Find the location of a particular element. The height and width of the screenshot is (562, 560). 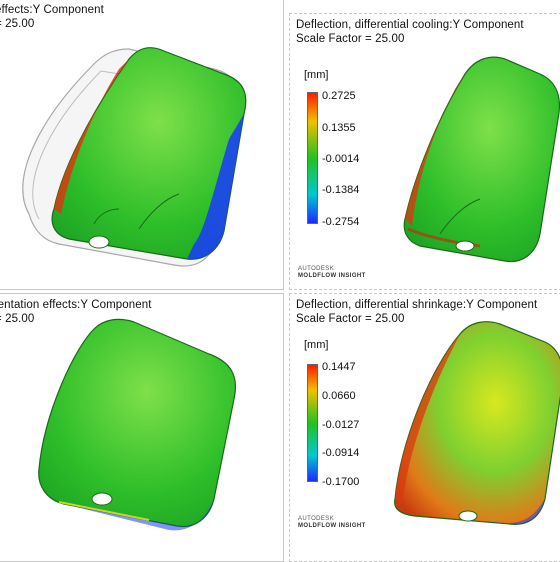

plot-title: ientation effects:Y Component = 25.00 is located at coordinates (76, 312).